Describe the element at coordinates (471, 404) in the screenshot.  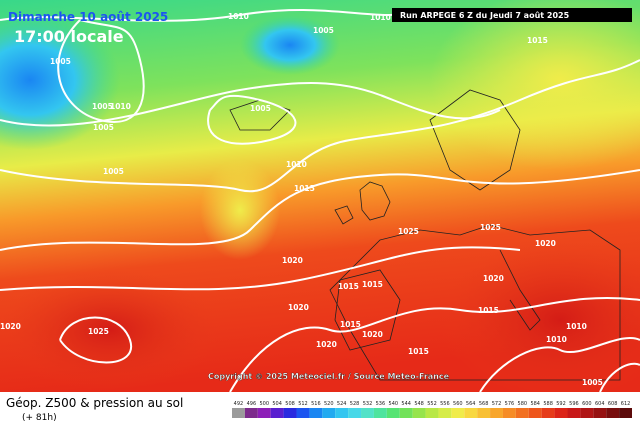
I see `scale-label: 564` at that location.